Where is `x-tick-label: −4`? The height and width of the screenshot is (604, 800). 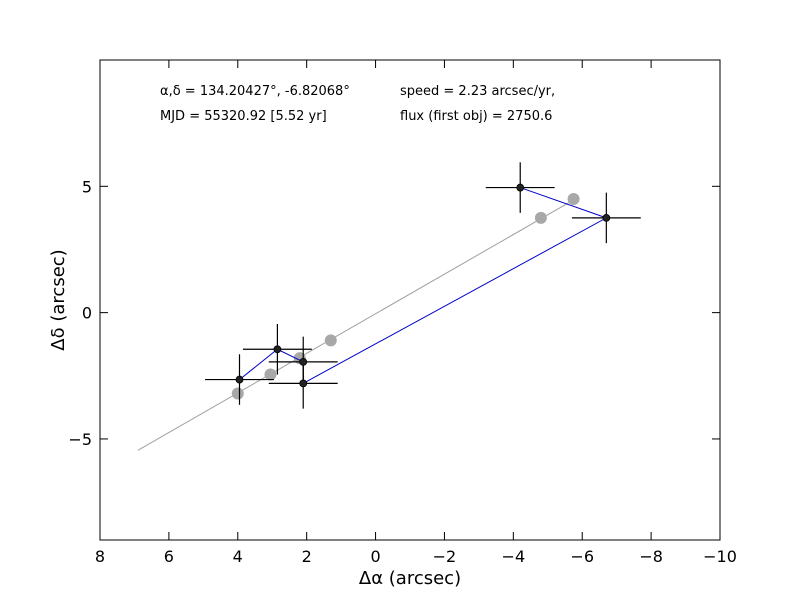
x-tick-label: −4 is located at coordinates (514, 556).